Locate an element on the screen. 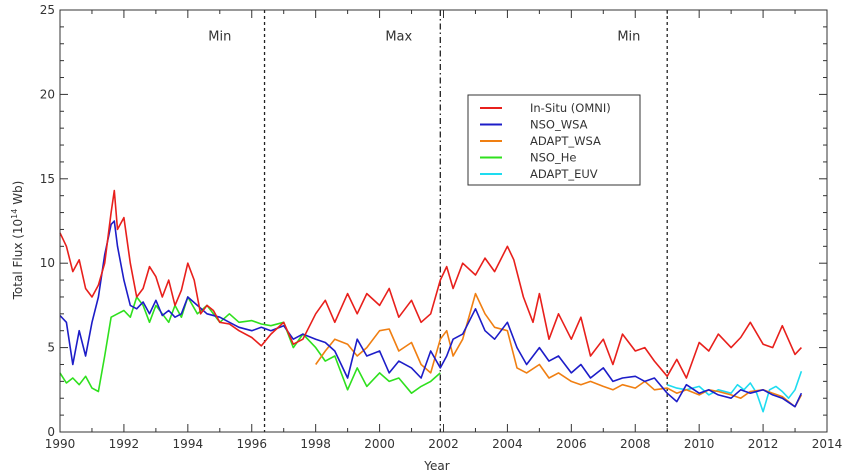  x-tick-label: 2014 is located at coordinates (827, 444).